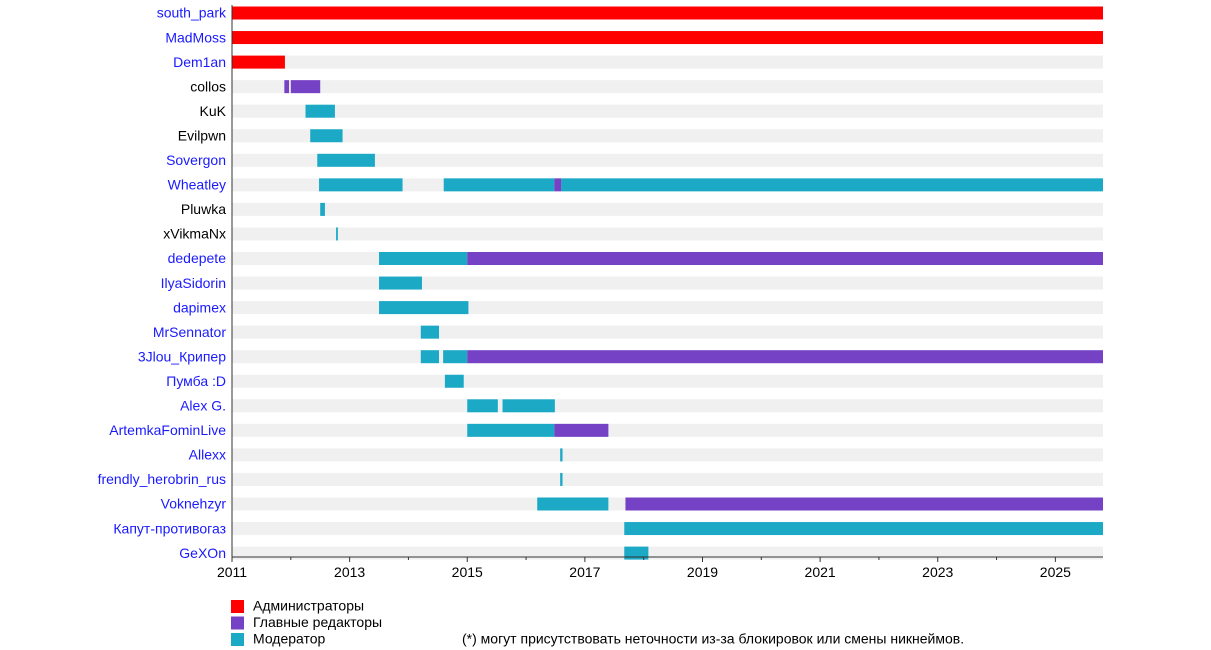 Image resolution: width=1211 pixels, height=650 pixels. Describe the element at coordinates (197, 258) in the screenshot. I see `user-link: dedepete` at that location.